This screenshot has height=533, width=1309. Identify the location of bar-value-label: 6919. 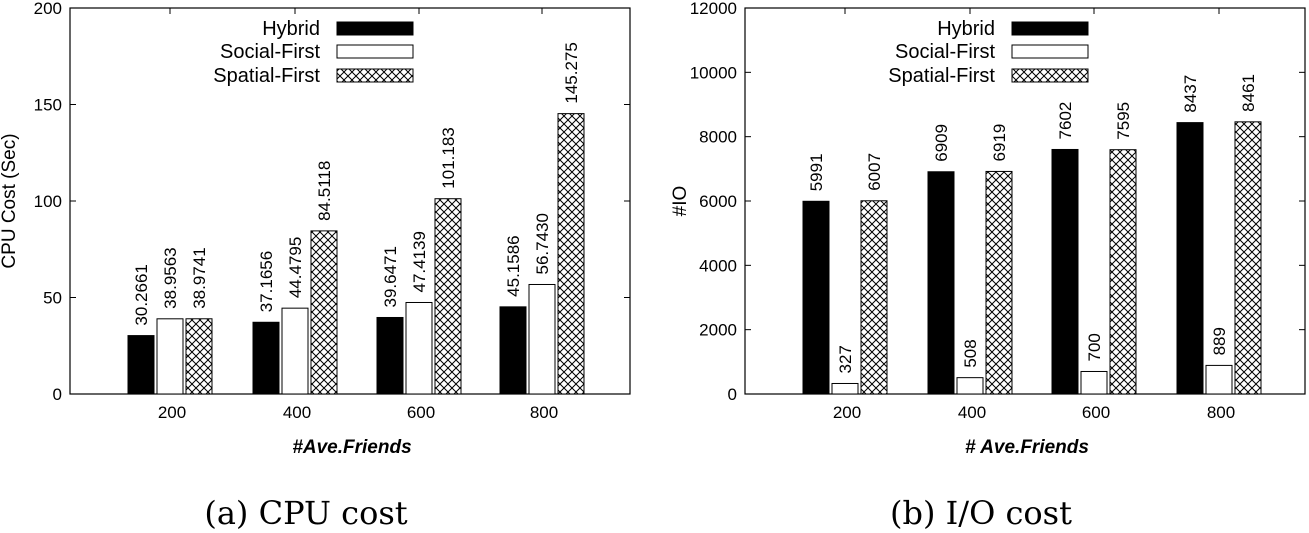
(999, 143).